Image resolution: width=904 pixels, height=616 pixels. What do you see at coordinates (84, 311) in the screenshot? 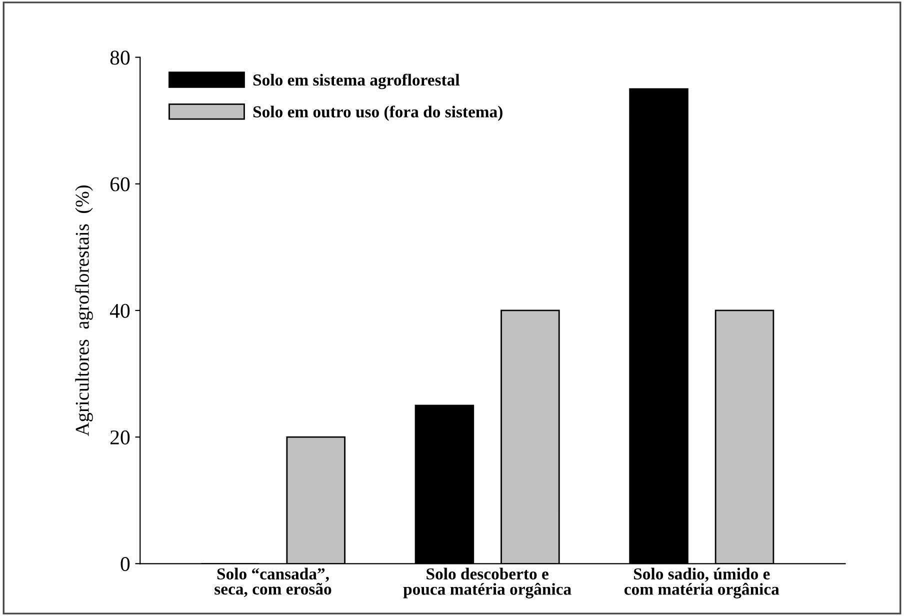
I see `y-axis-title: Agricultores agroflorestais (%)` at bounding box center [84, 311].